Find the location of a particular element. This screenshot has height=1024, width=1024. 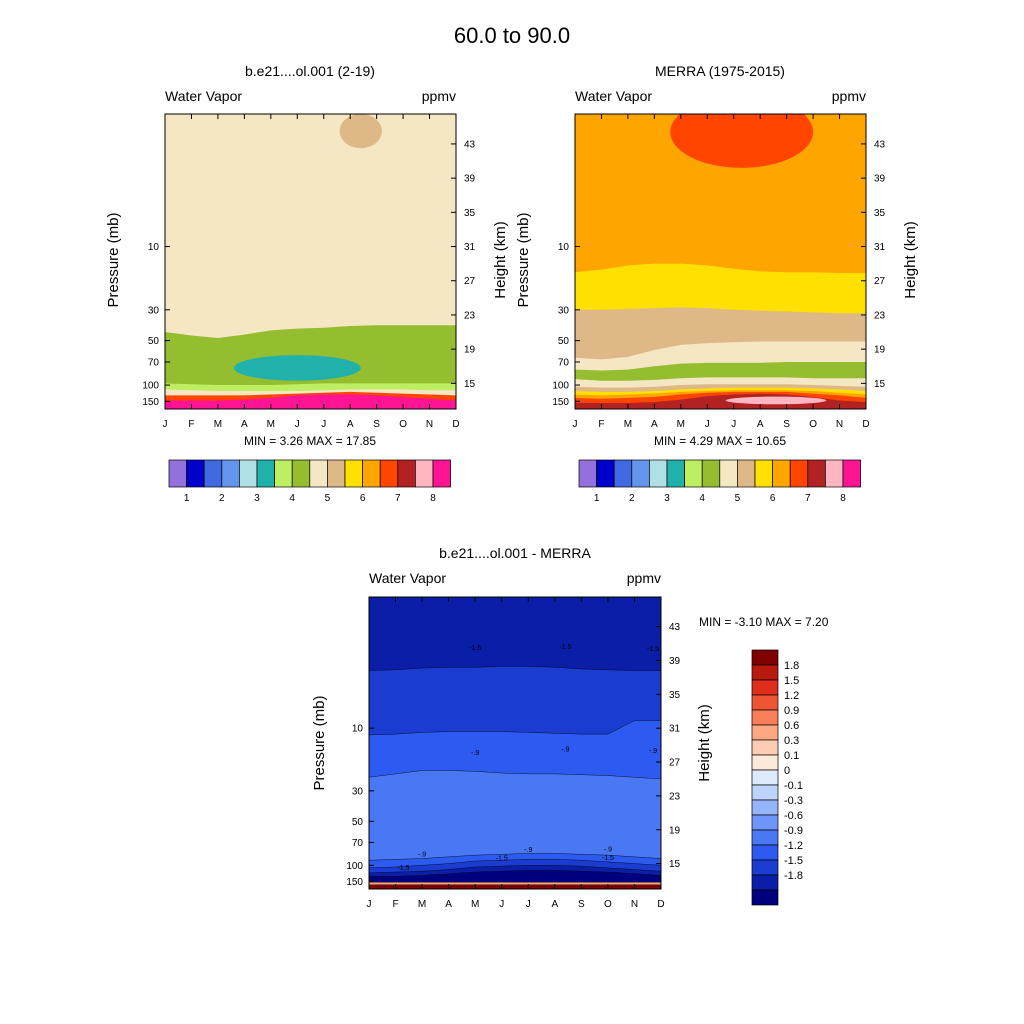

y2-tick-label: 31 is located at coordinates (880, 247).